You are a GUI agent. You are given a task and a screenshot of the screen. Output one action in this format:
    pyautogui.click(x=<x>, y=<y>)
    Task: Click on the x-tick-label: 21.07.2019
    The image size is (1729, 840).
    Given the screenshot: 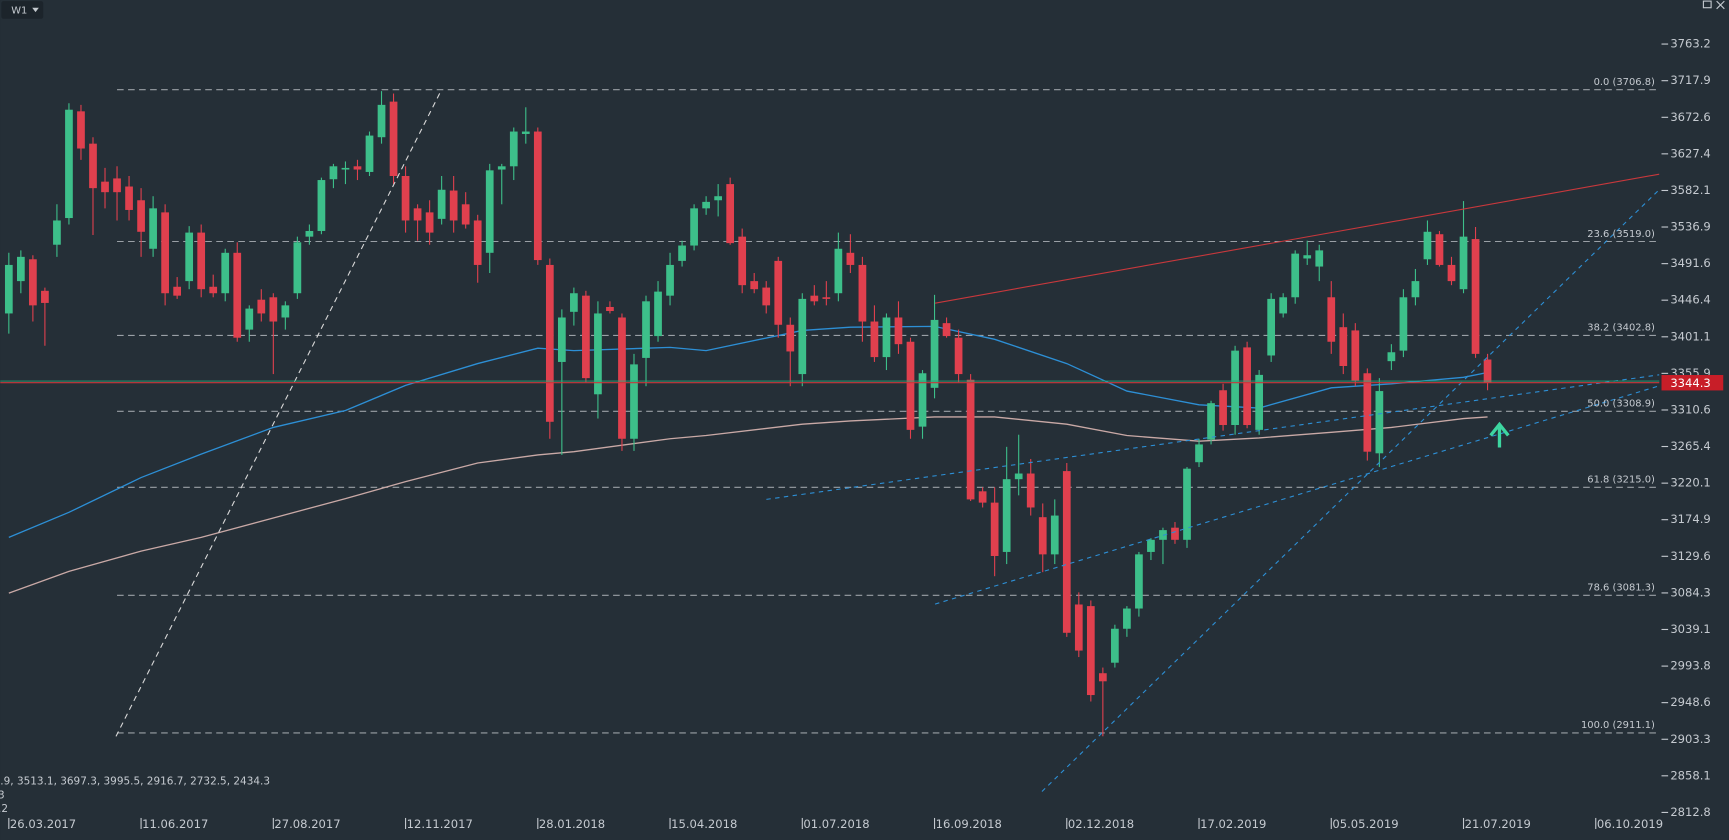 What is the action you would take?
    pyautogui.click(x=1498, y=824)
    